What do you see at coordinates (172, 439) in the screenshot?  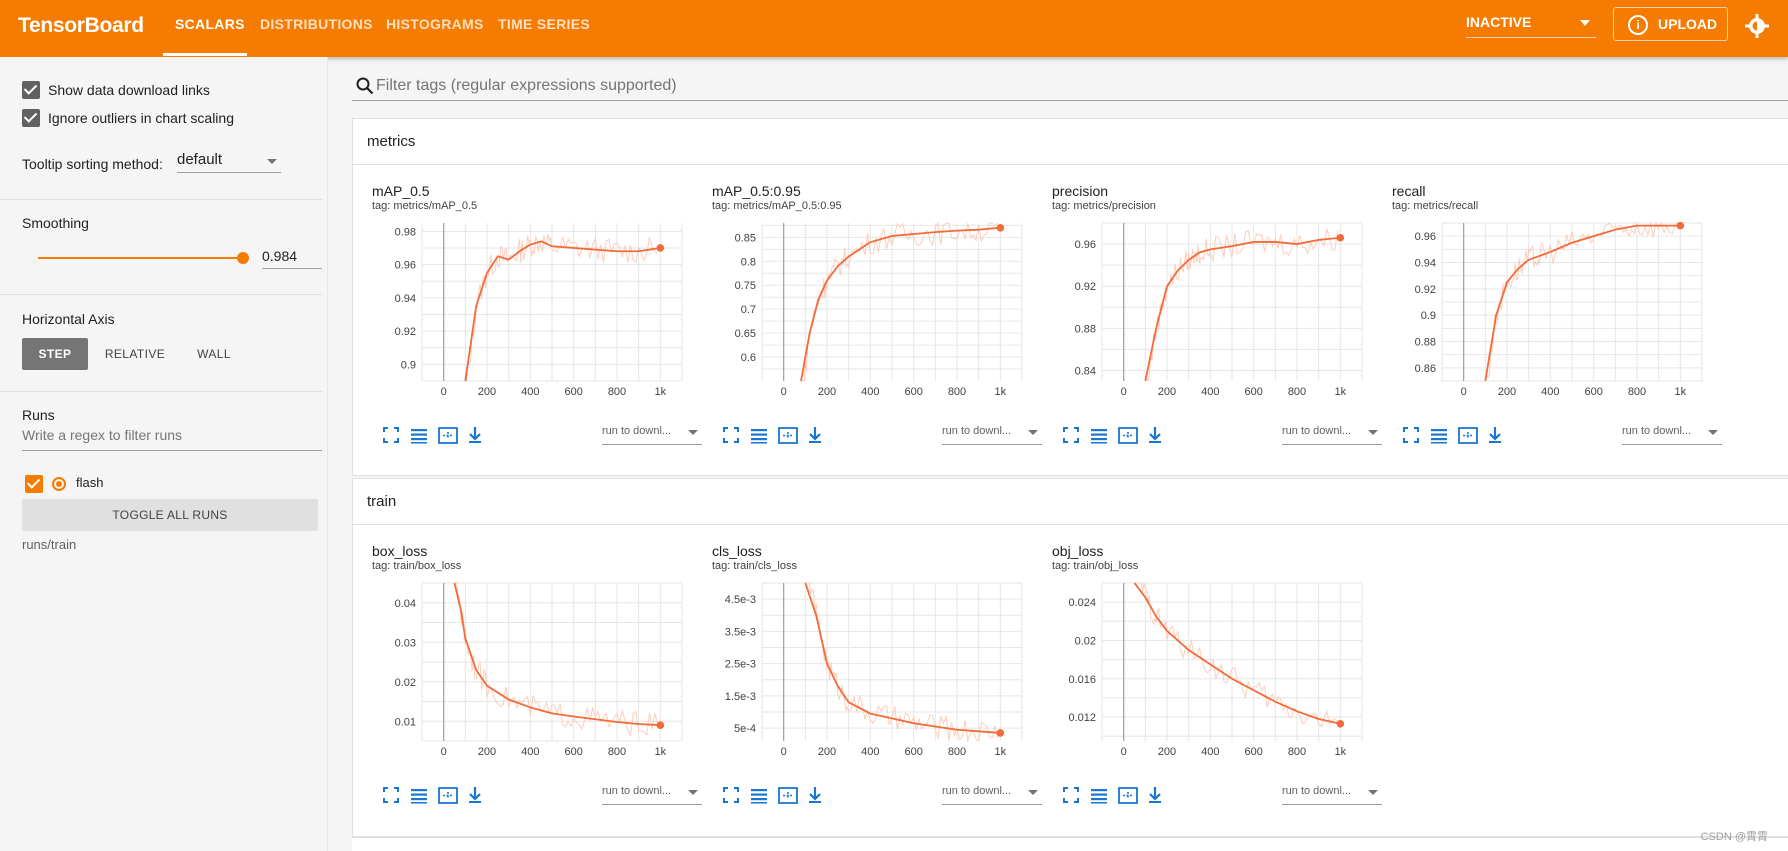 I see `runs-filter-input: Write a regex to filter runs` at bounding box center [172, 439].